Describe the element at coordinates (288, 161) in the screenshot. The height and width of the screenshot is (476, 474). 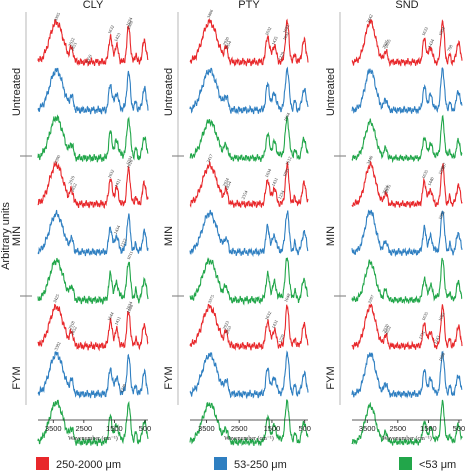
I see `peak-label: 1012` at that location.